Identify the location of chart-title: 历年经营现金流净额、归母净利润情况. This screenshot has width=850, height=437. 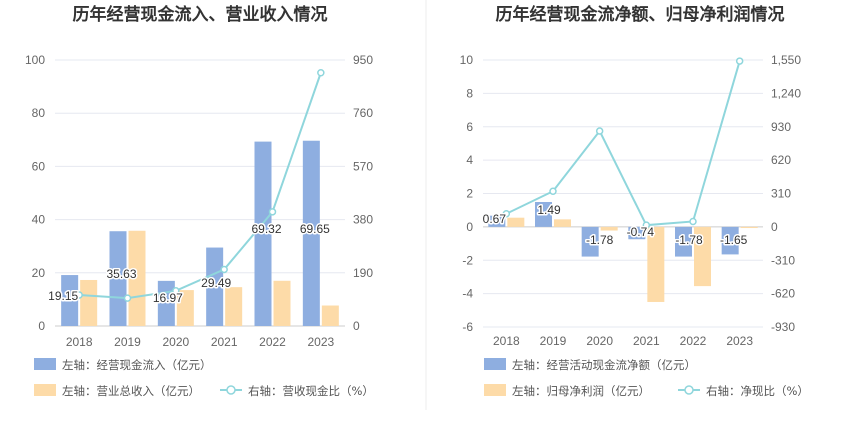
(640, 14).